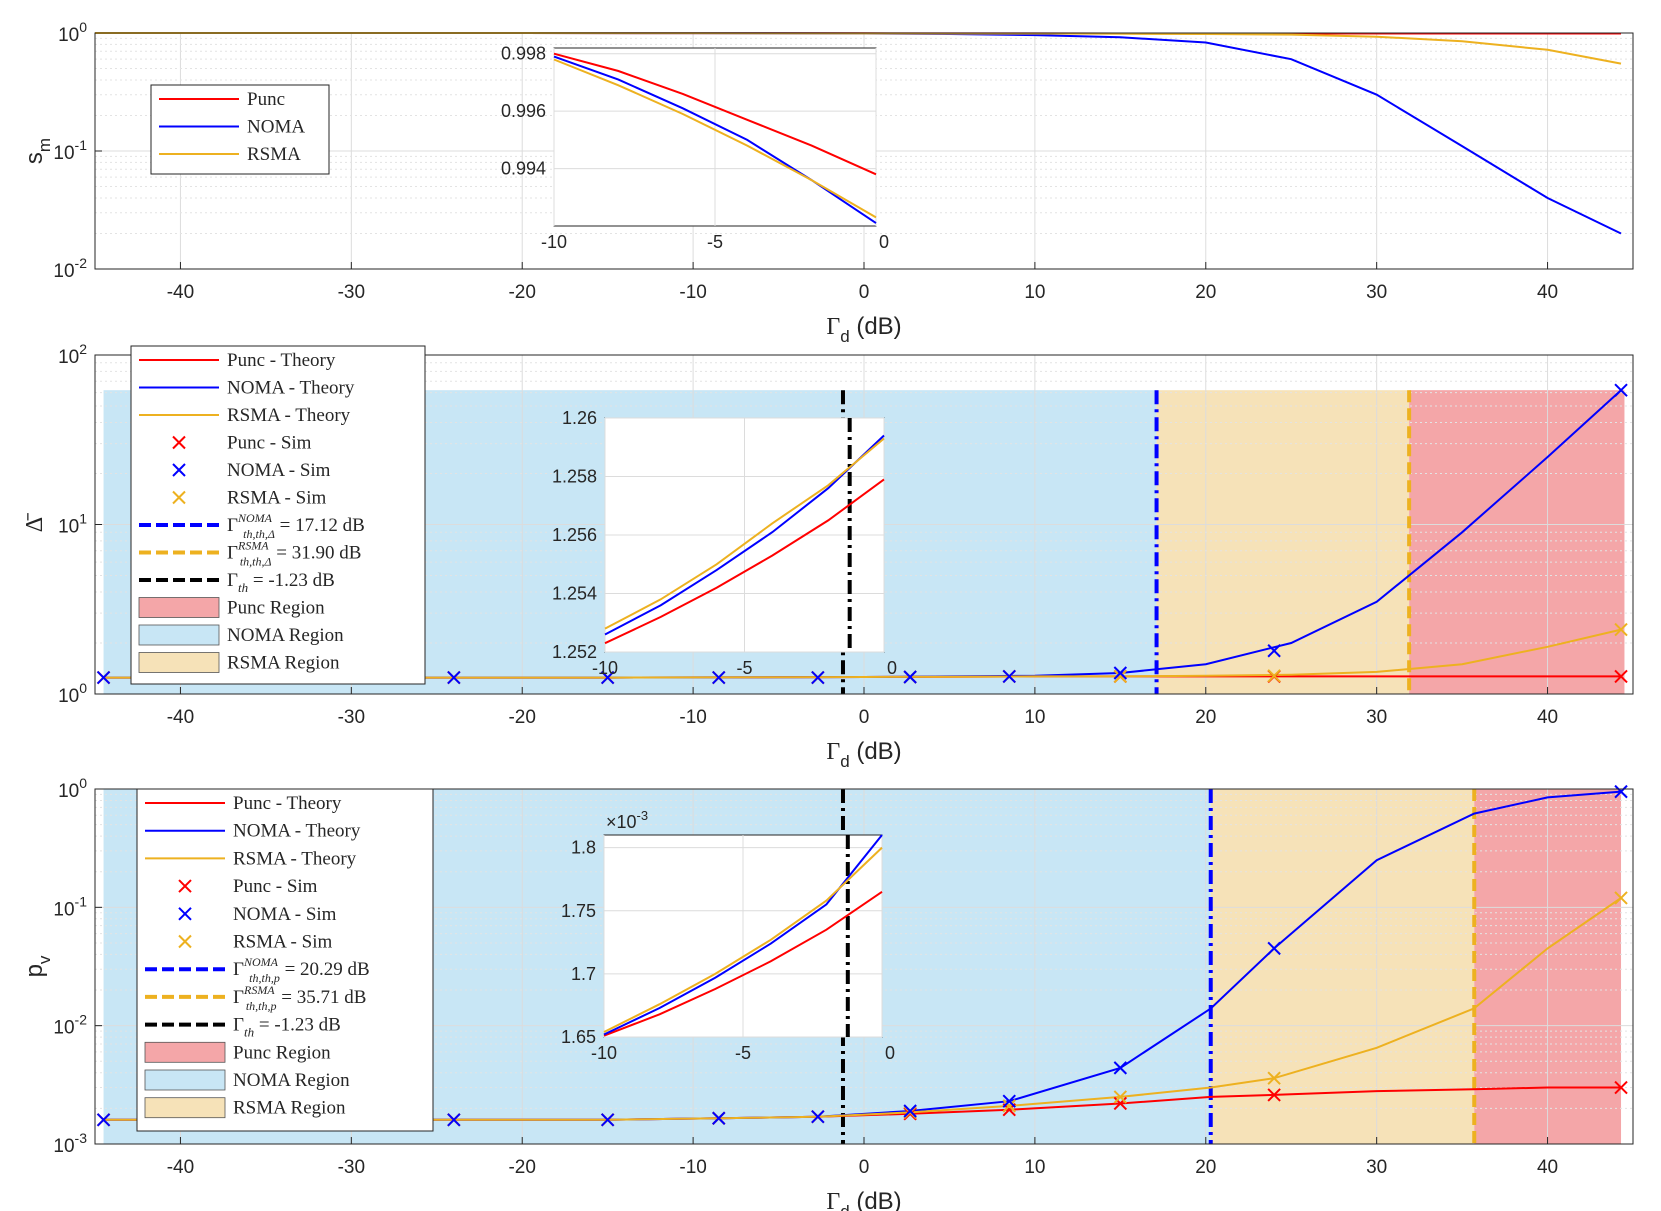  What do you see at coordinates (287, 1027) in the screenshot?
I see `legend-item-8-label: Γth = -1.23 dB` at bounding box center [287, 1027].